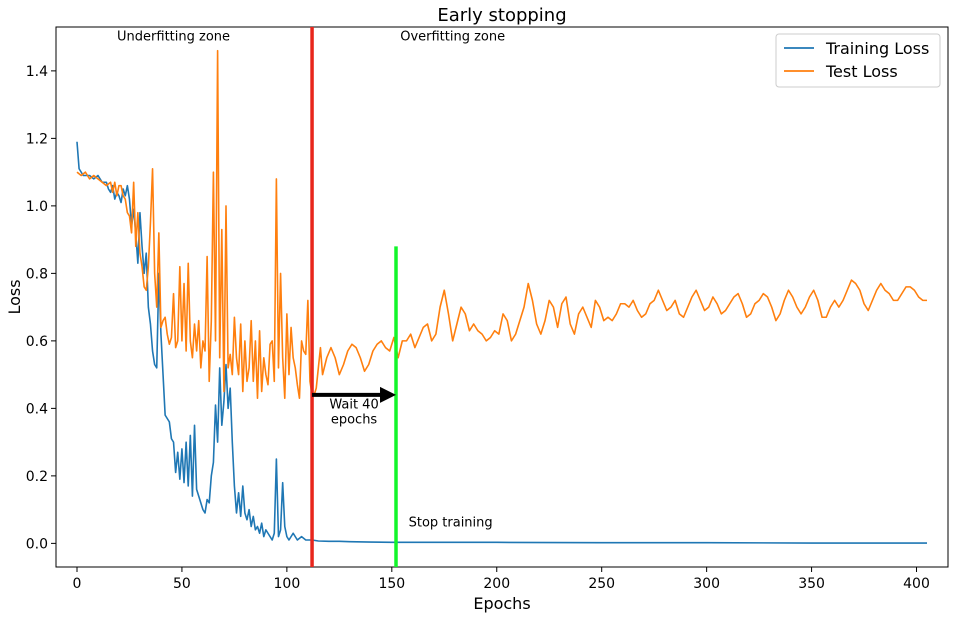 This screenshot has width=958, height=617. I want to click on x-tick-label: 300, so click(706, 584).